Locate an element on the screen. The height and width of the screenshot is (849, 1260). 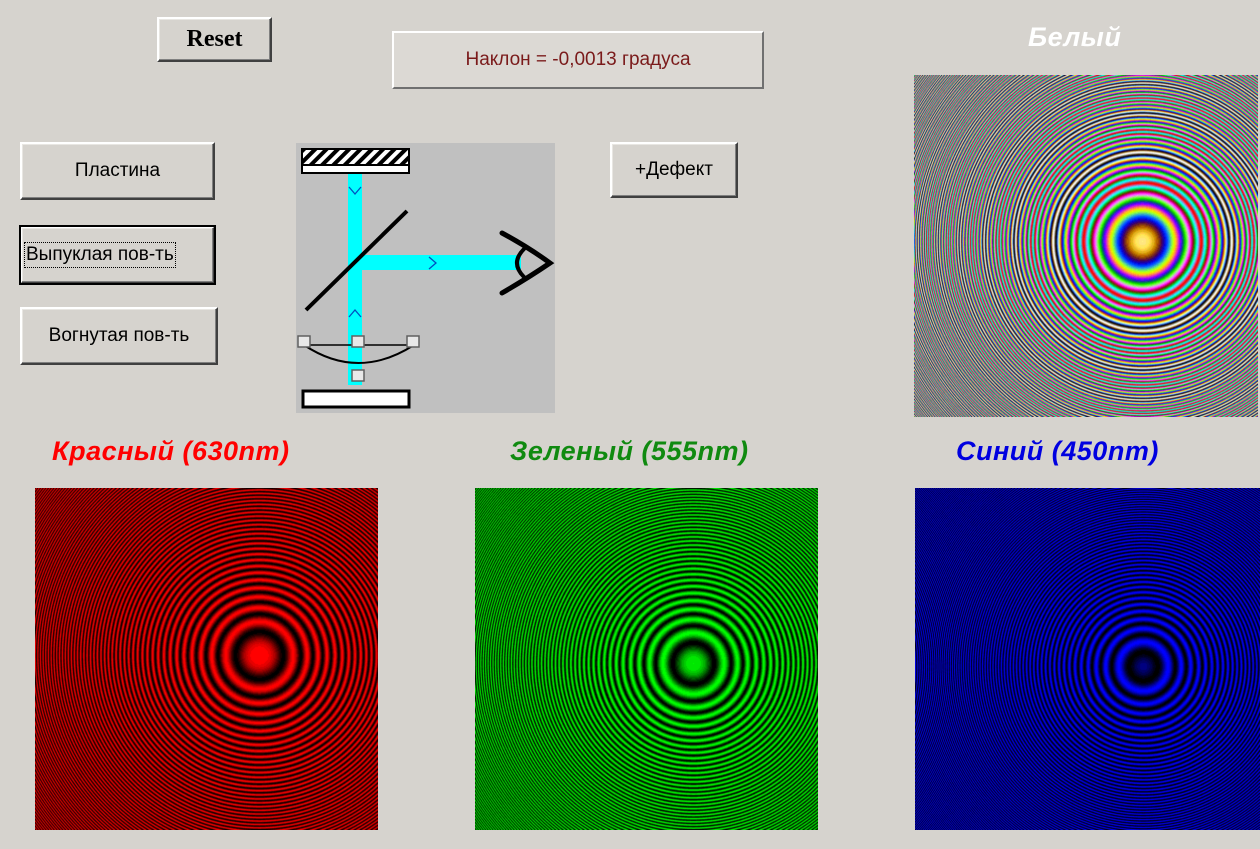
red-fringes is located at coordinates (206, 659).